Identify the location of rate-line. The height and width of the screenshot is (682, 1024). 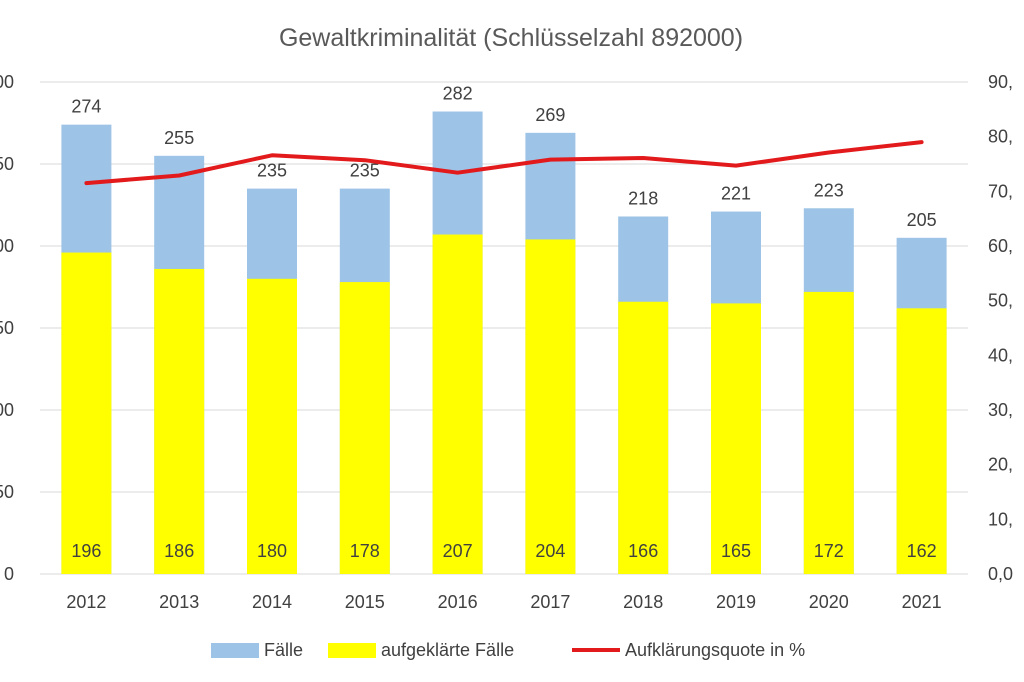
(504, 163).